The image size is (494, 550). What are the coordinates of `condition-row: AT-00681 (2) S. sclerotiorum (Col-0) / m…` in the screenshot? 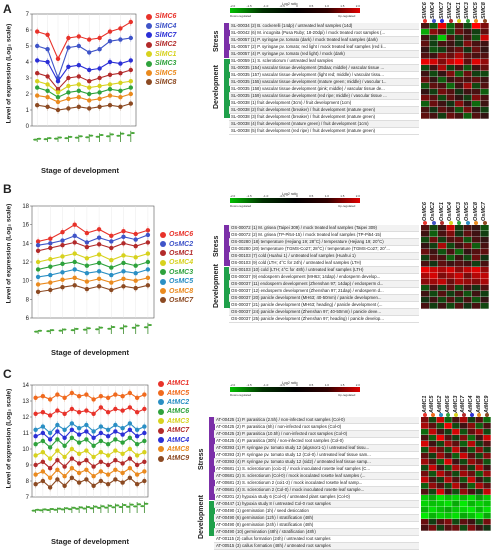 It's located at (316, 476).